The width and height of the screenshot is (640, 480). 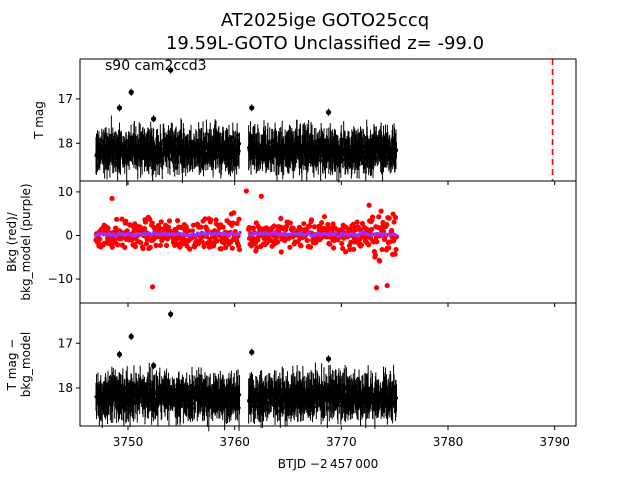 I want to click on y-axis-label: bkg_model (purple), so click(x=26, y=241).